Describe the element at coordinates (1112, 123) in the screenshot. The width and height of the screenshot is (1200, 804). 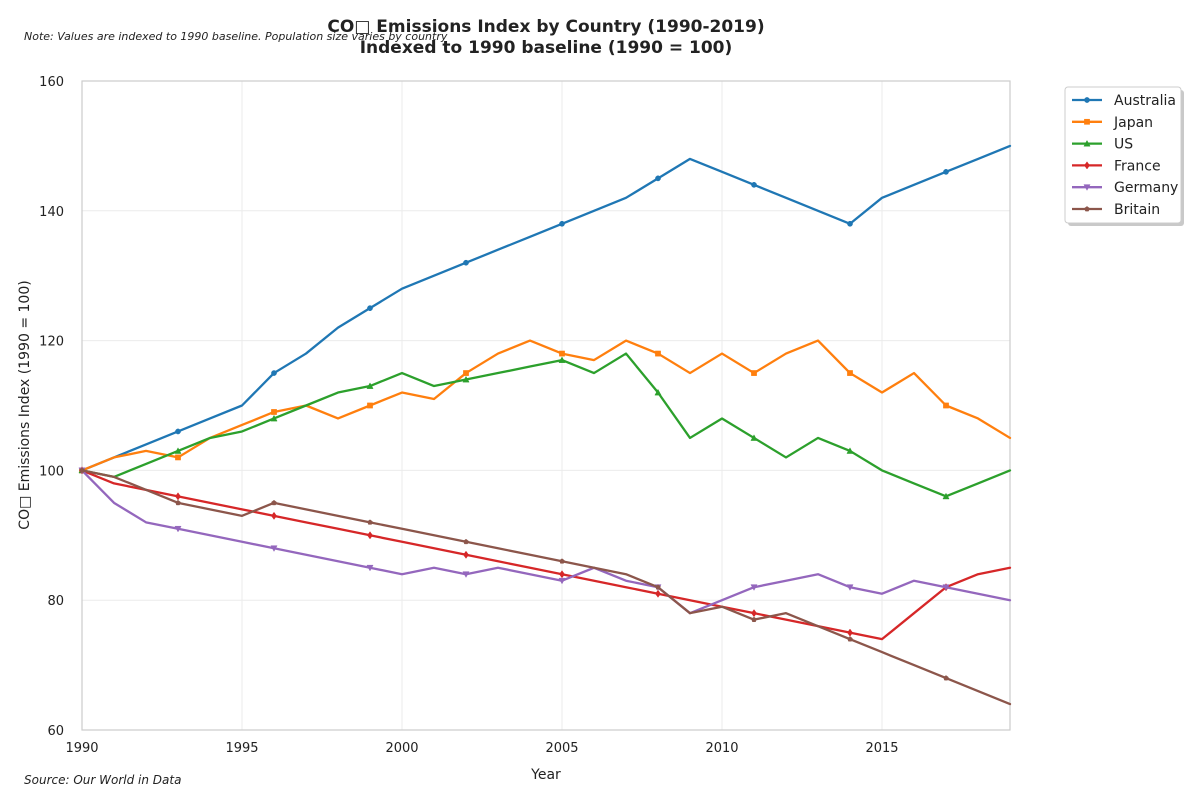
I see `legend-item-japan: Japan` at that location.